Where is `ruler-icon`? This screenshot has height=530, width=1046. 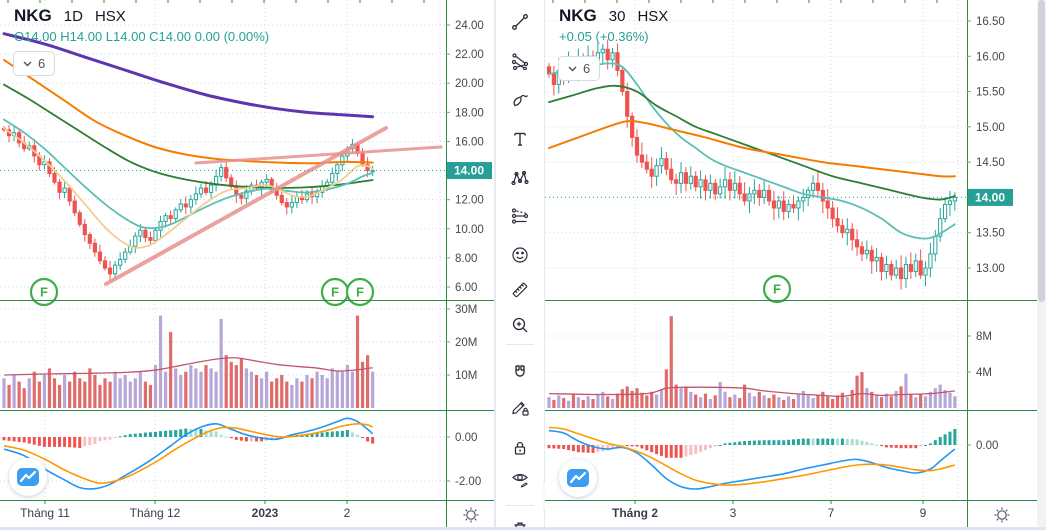
ruler-icon is located at coordinates (520, 290).